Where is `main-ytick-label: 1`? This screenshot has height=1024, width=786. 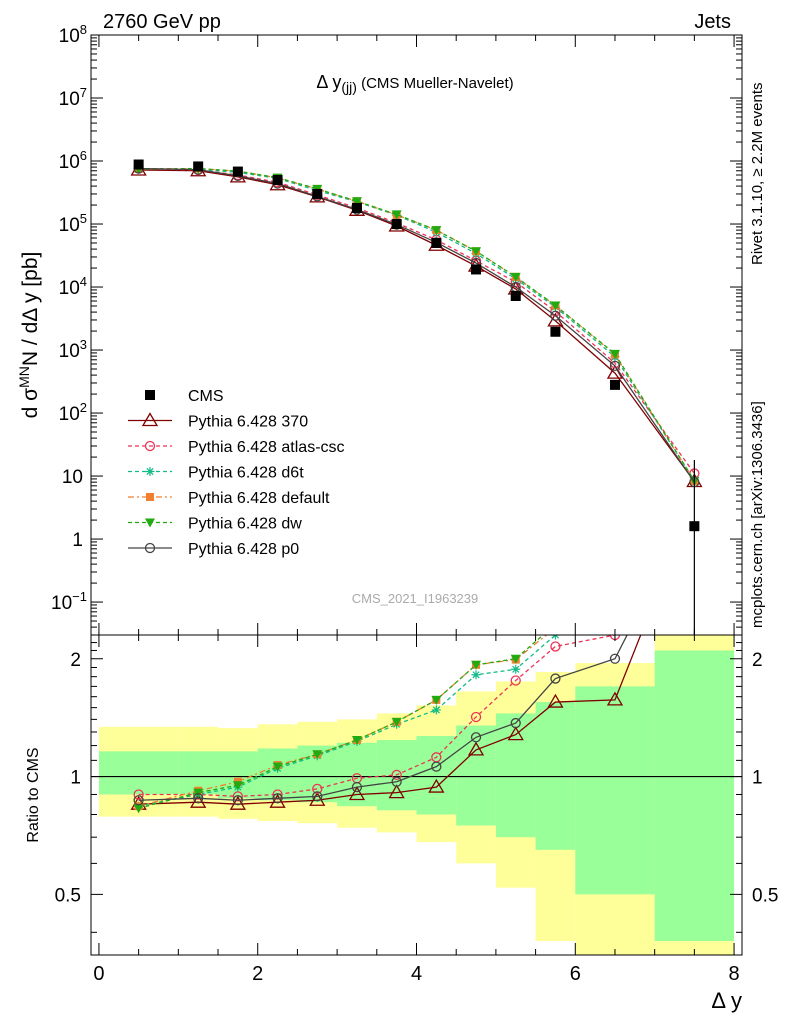 main-ytick-label: 1 is located at coordinates (77, 540).